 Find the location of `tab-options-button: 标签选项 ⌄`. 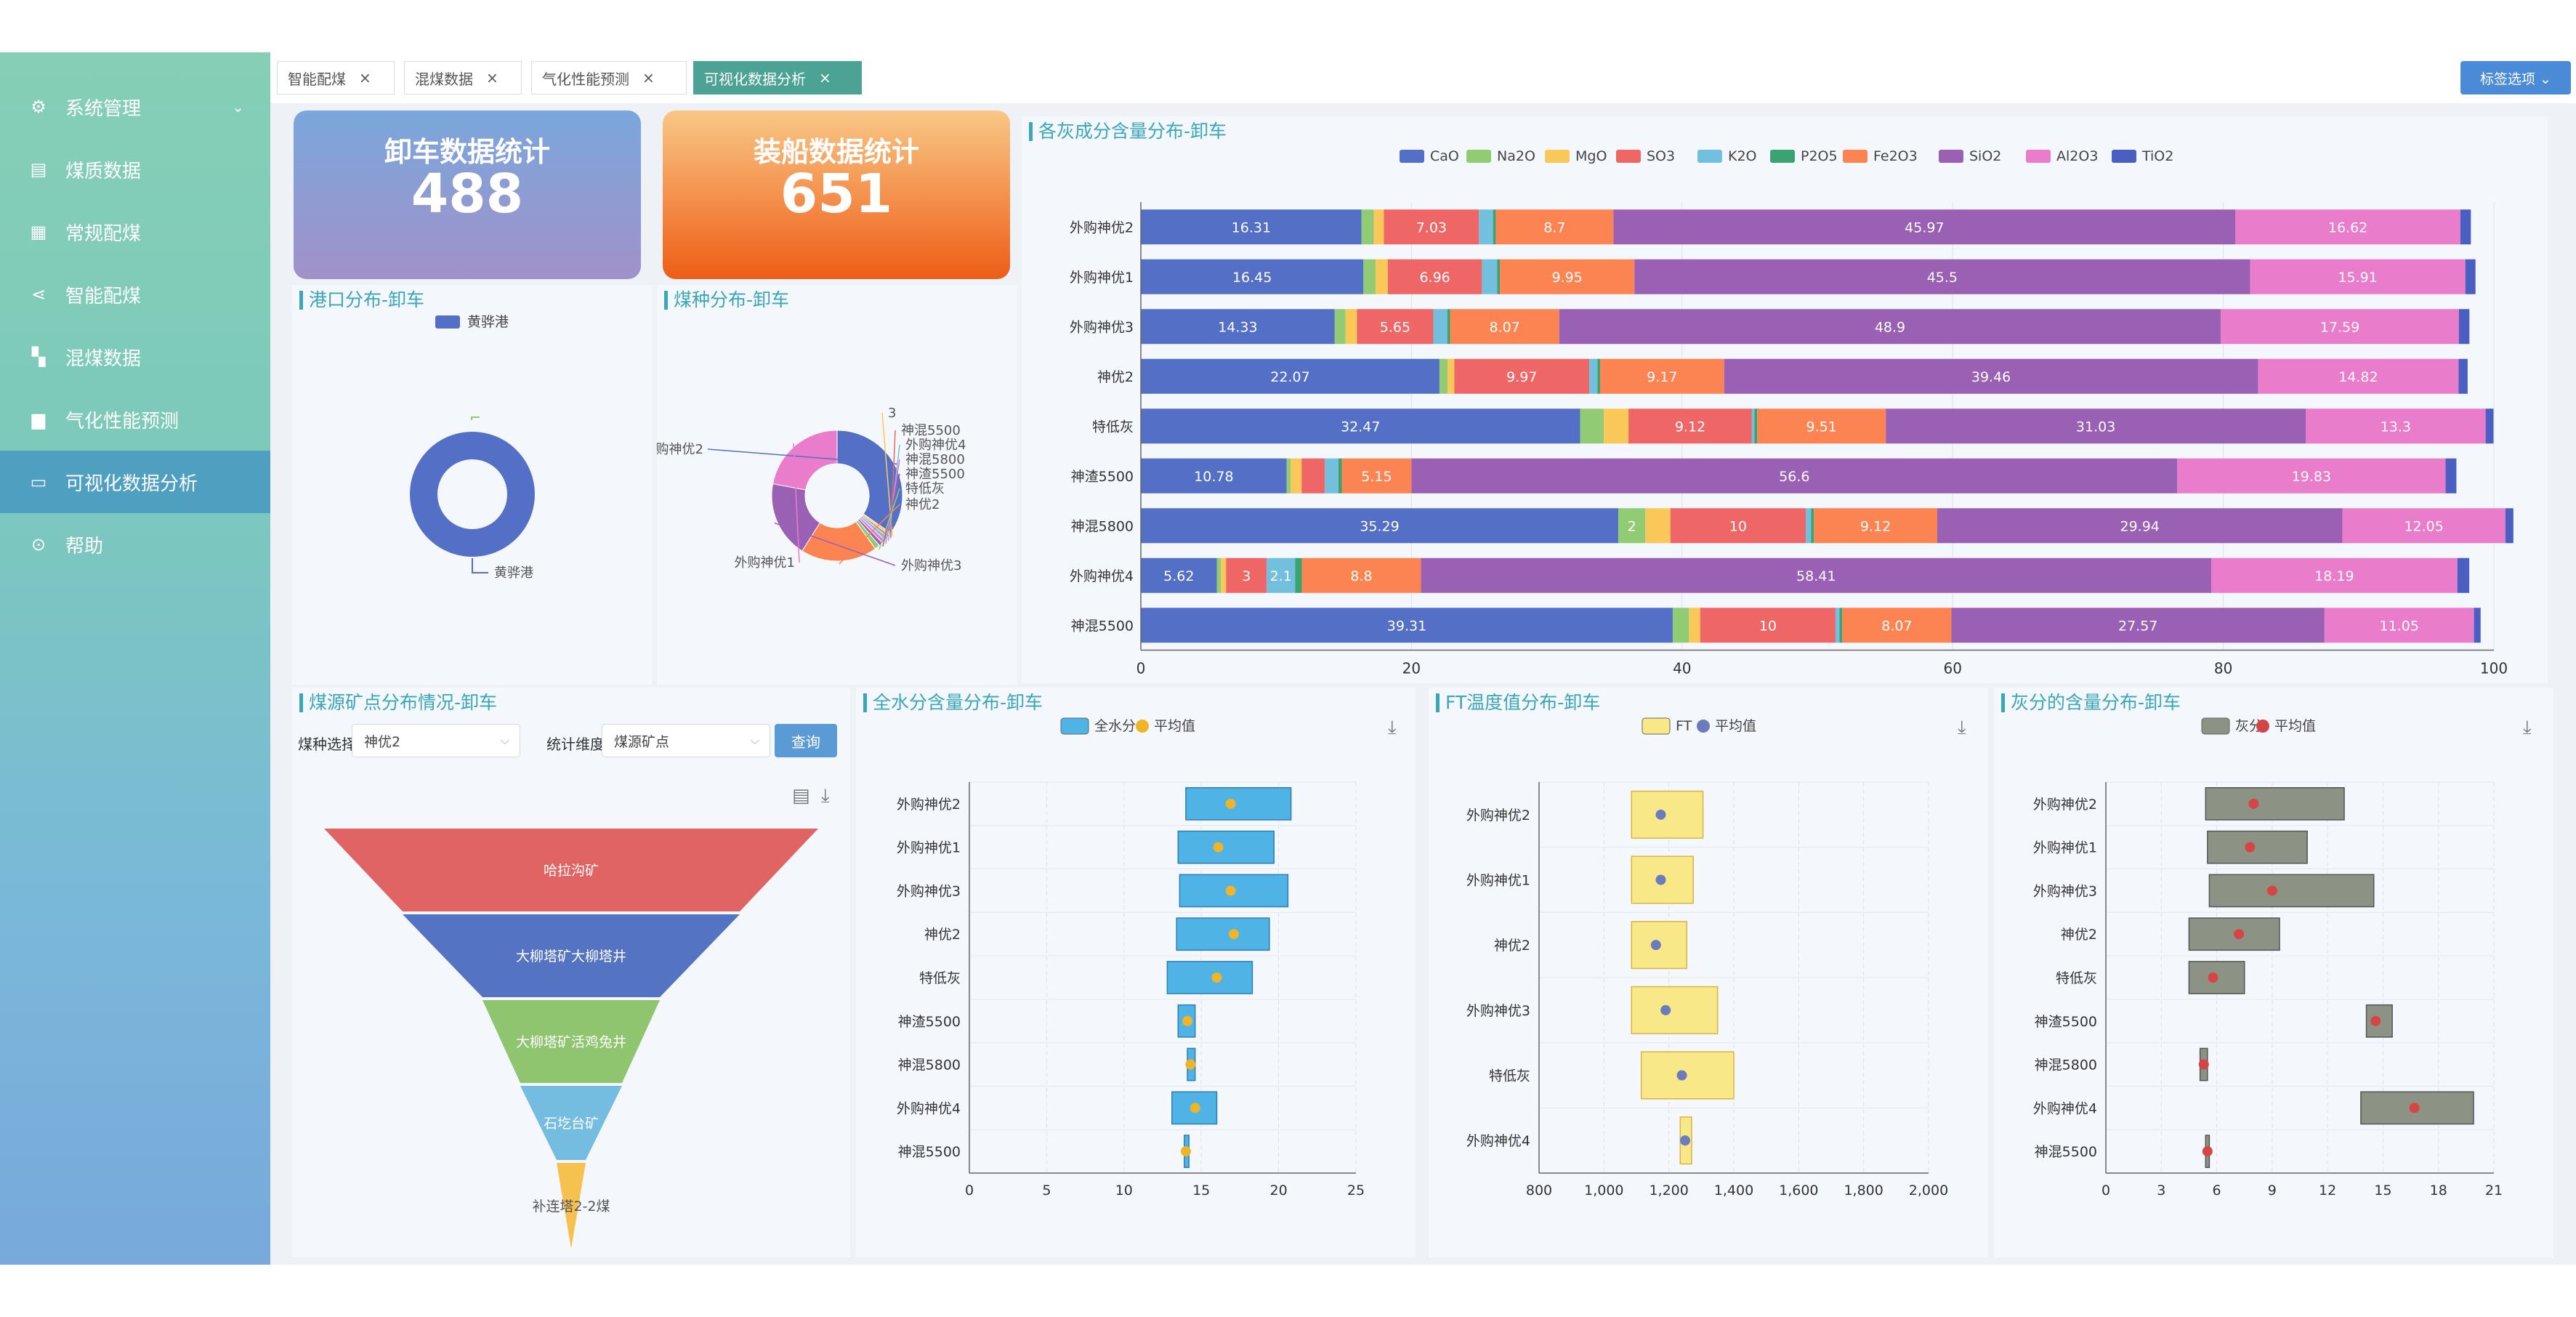

tab-options-button: 标签选项 ⌄ is located at coordinates (2515, 77).